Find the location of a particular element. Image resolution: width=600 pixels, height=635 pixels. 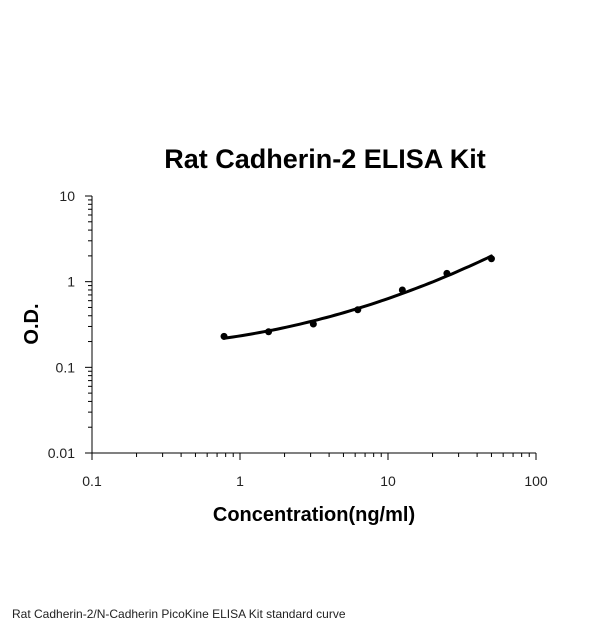

chart-title: Rat Cadherin-2 ELISA Kit is located at coordinates (325, 159).